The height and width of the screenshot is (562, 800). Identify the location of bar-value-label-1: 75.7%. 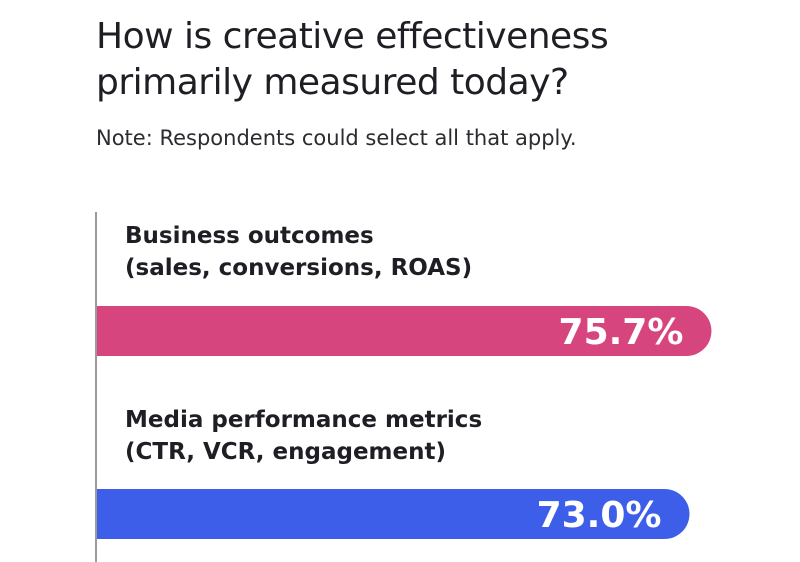
(621, 332).